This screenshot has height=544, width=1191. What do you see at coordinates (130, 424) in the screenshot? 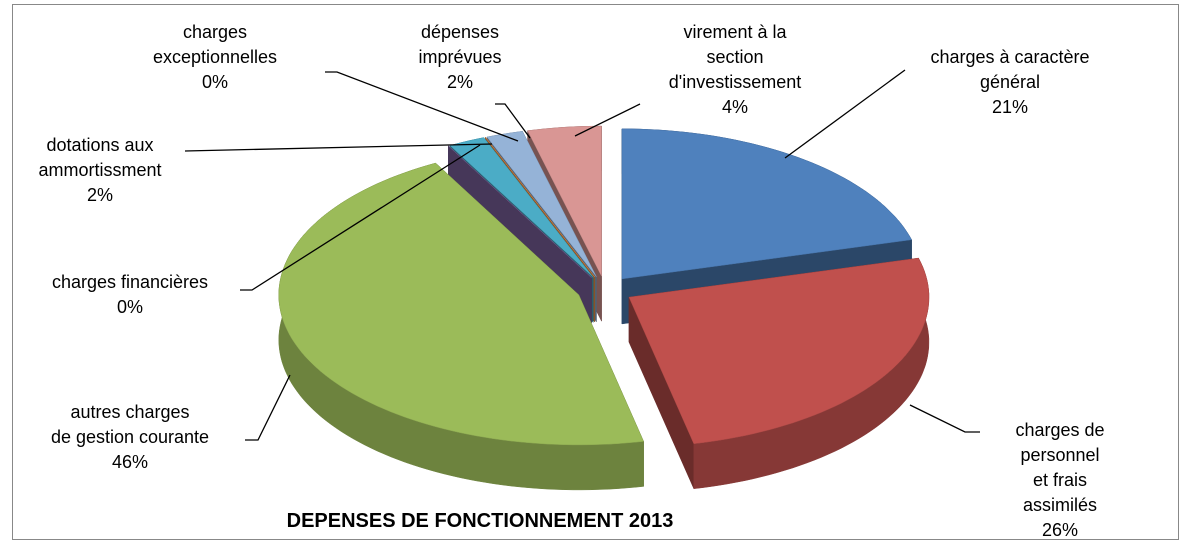
I see `category-label: autres charges de gestion courante` at bounding box center [130, 424].